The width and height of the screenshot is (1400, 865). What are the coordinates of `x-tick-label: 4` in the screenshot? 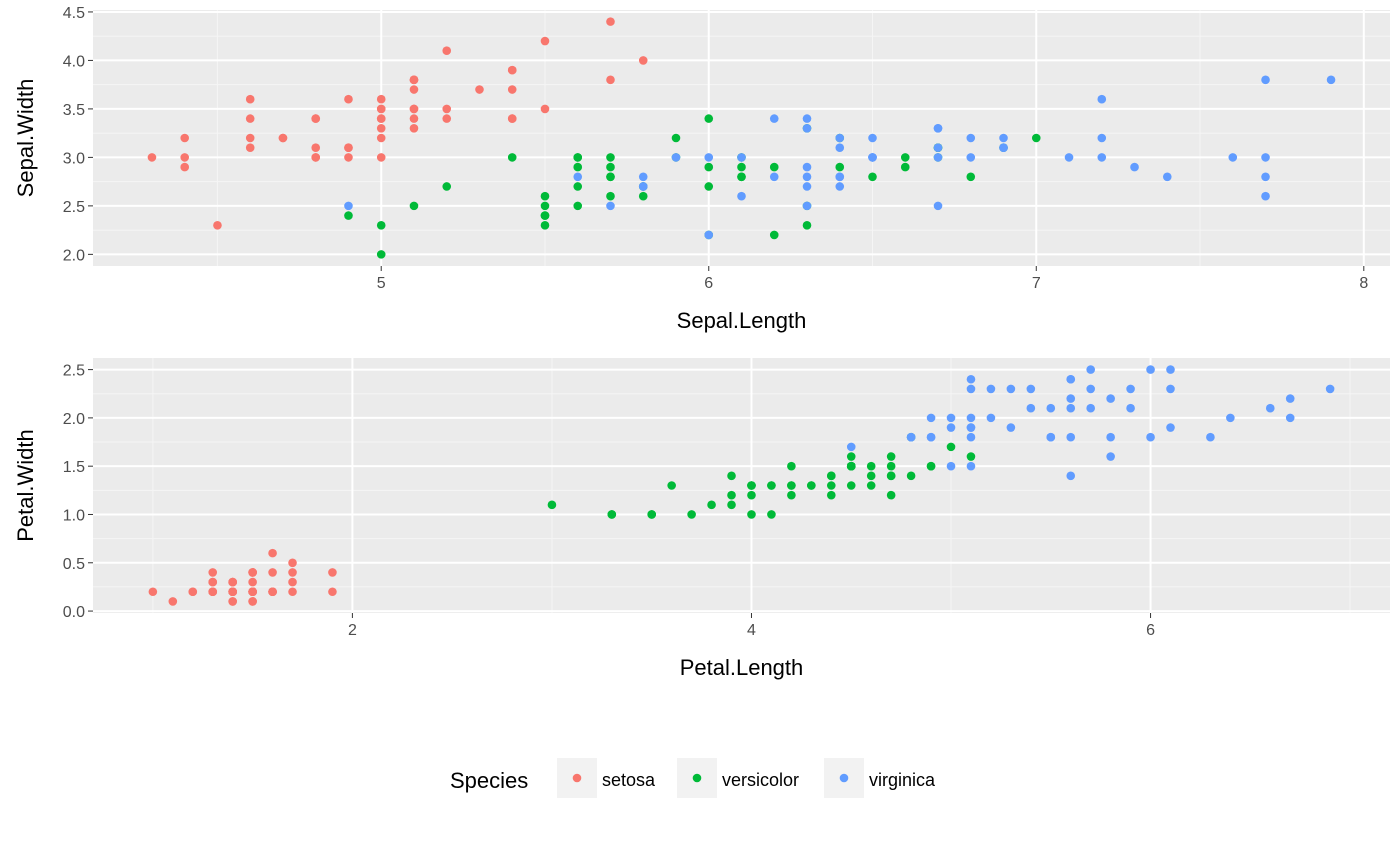 It's located at (751, 630).